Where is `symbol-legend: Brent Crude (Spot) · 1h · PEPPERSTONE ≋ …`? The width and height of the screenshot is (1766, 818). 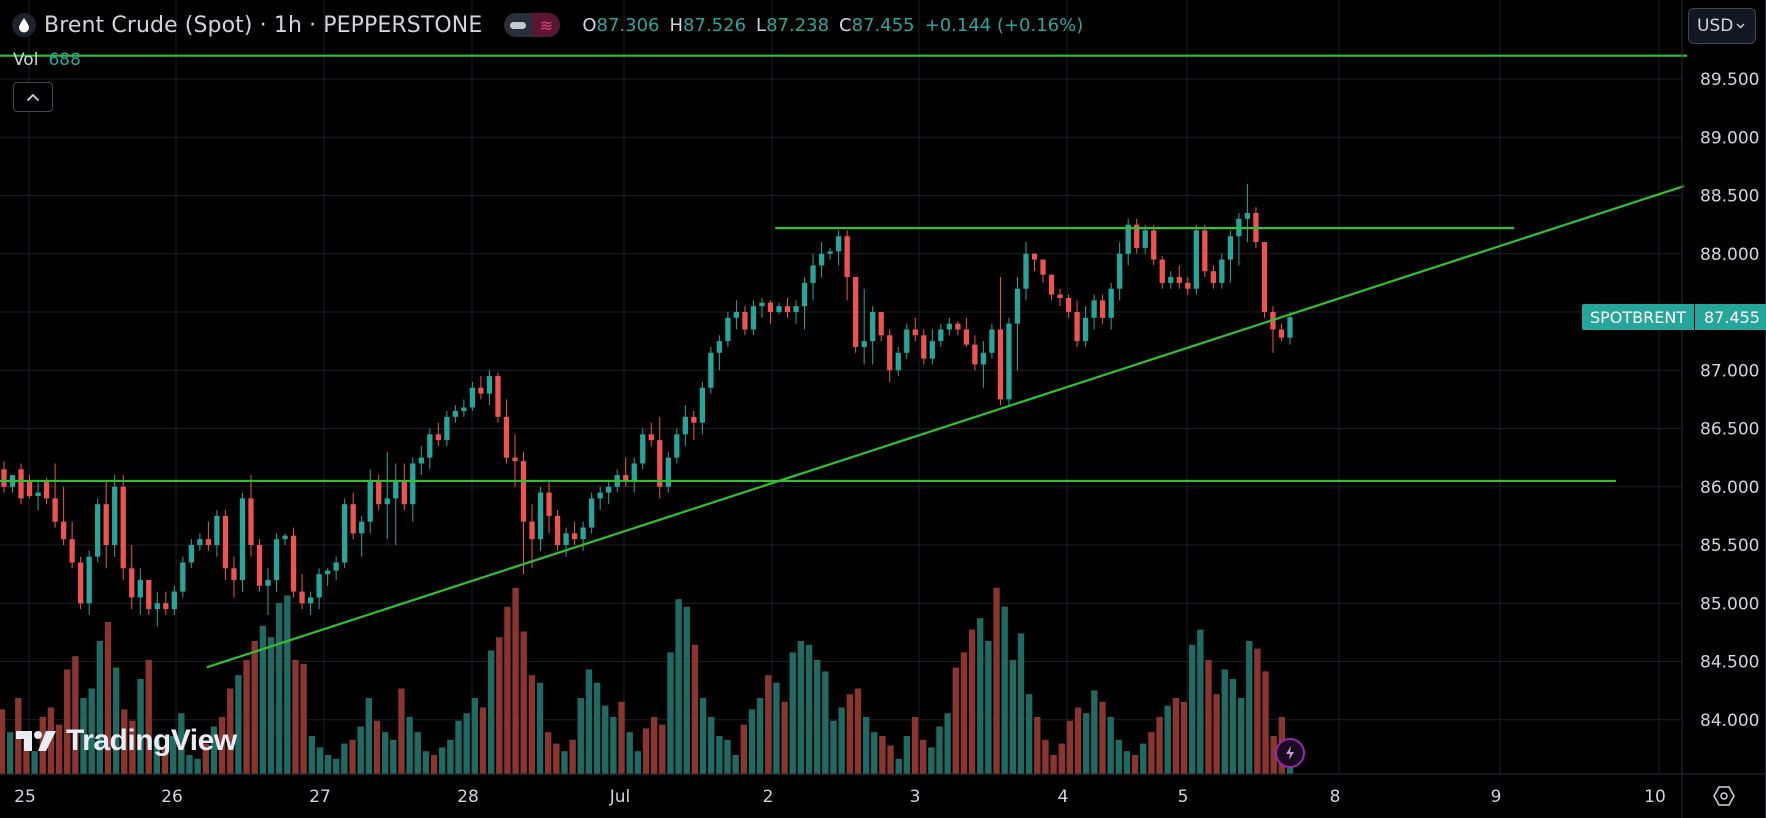
symbol-legend: Brent Crude (Spot) · 1h · PEPPERSTONE ≋ … is located at coordinates (547, 25).